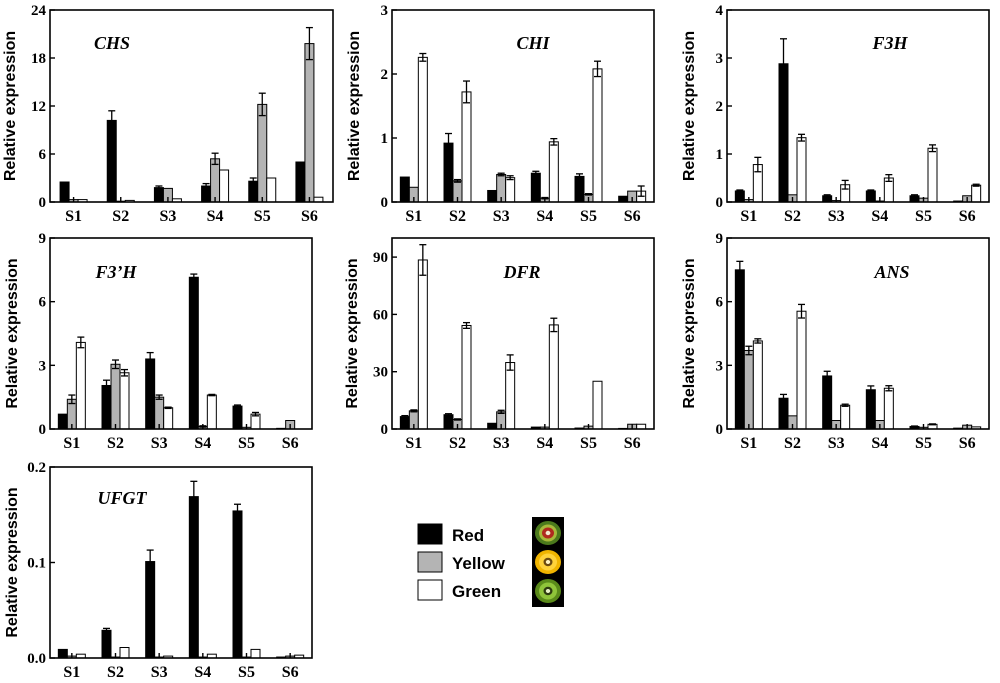 This screenshot has width=1000, height=683. Describe the element at coordinates (43, 155) in the screenshot. I see `ytick-label-chs-1: 6` at that location.